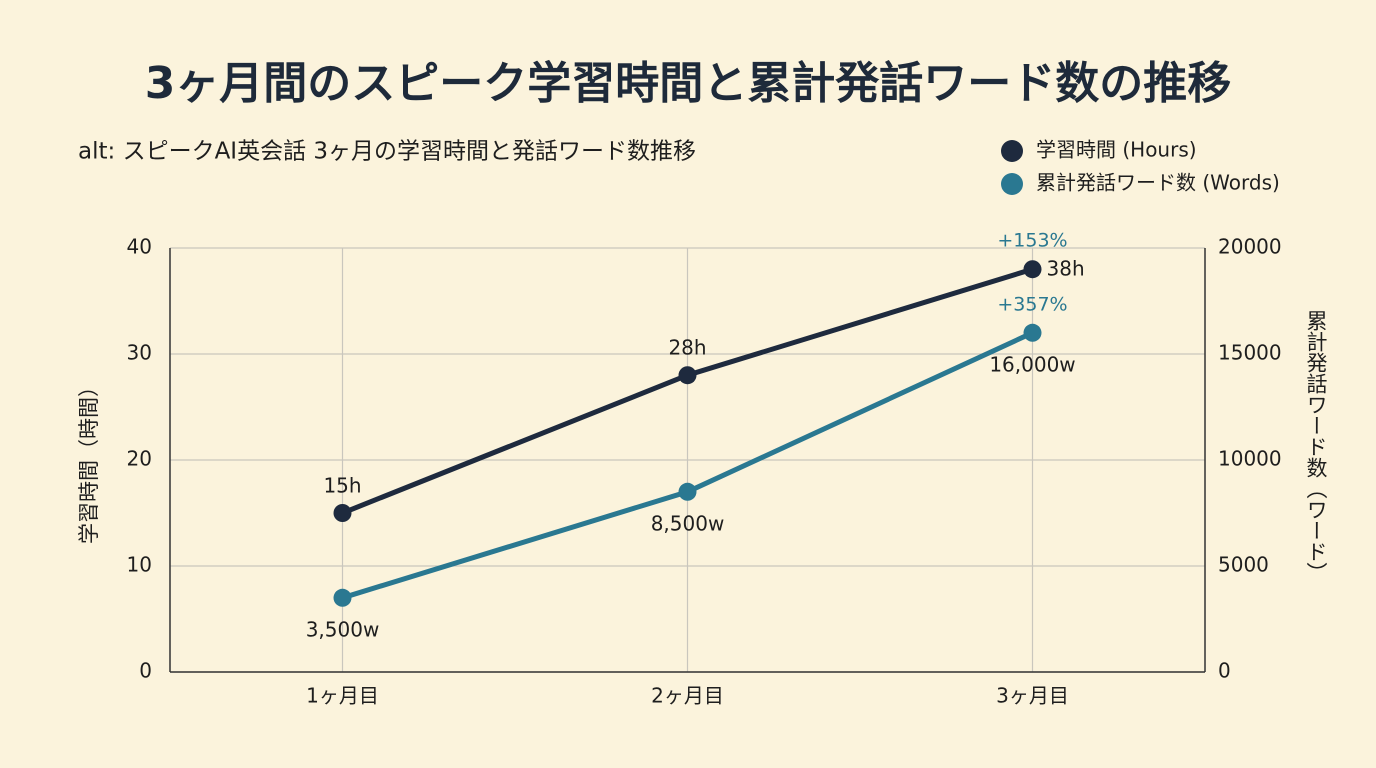 The height and width of the screenshot is (768, 1376). Describe the element at coordinates (1316, 446) in the screenshot. I see `y2-axis-title: 累計発話ワード数（ワード）` at that location.